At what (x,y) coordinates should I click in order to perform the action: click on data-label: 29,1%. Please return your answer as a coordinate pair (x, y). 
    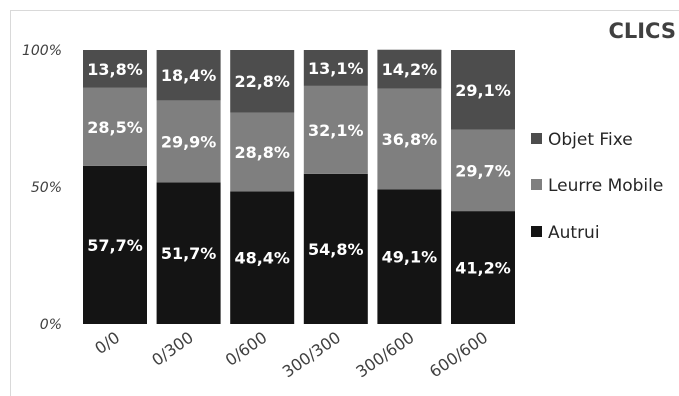
    Looking at the image, I should click on (483, 90).